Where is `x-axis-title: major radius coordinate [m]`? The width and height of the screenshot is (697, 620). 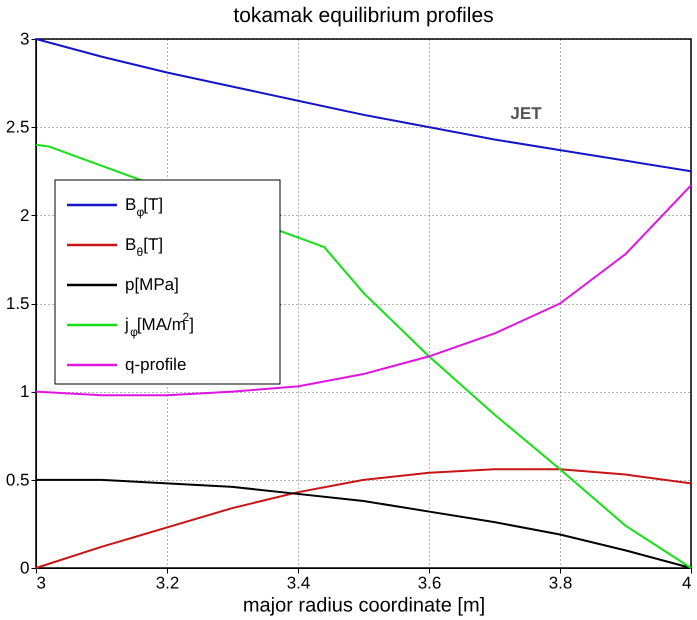
x-axis-title: major radius coordinate [m] is located at coordinates (364, 605).